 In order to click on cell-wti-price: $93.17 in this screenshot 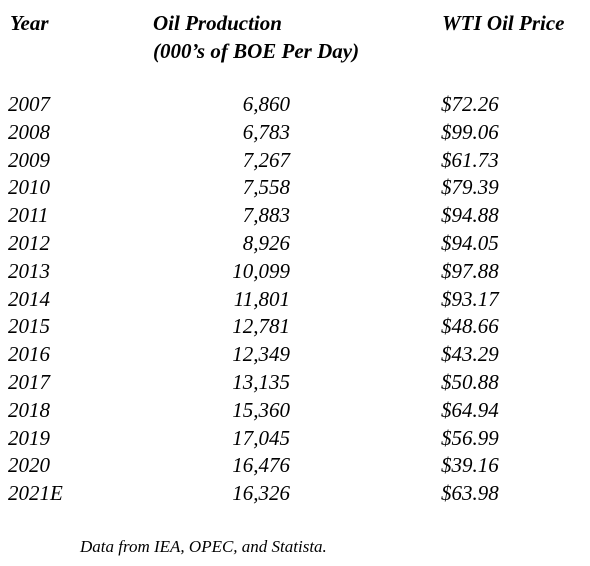, I will do `click(470, 298)`.